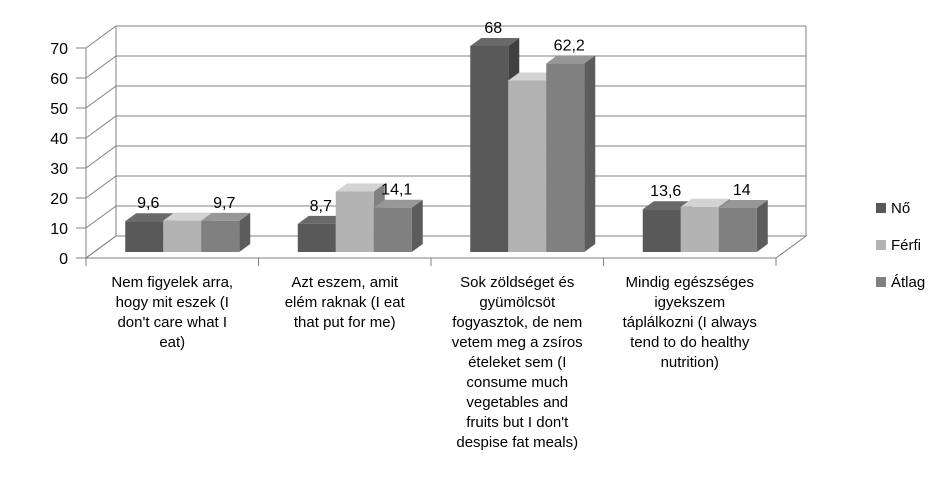 The image size is (947, 500). Describe the element at coordinates (172, 342) in the screenshot. I see `category-label-line: eat)` at that location.